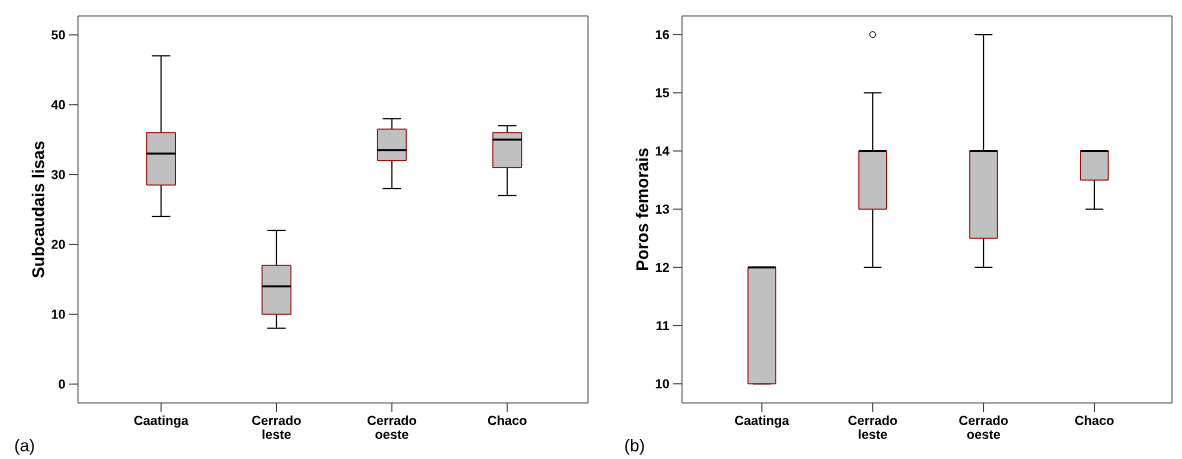 The height and width of the screenshot is (459, 1182). What do you see at coordinates (662, 35) in the screenshot?
I see `y-tick-label: 16` at bounding box center [662, 35].